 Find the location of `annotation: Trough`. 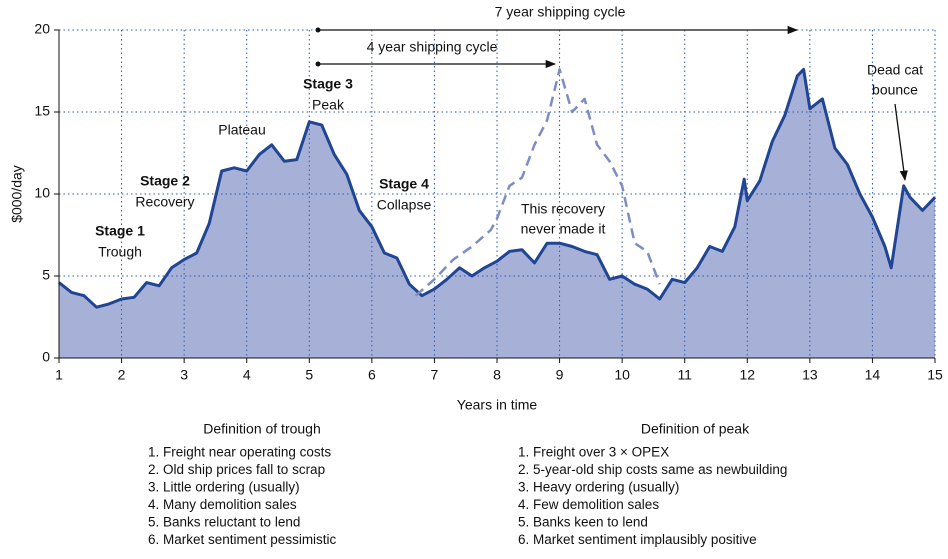

annotation: Trough is located at coordinates (120, 252).